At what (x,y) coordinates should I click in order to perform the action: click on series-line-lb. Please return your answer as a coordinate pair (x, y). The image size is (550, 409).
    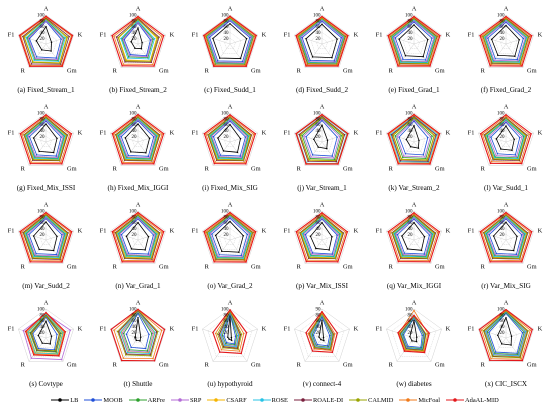
    Looking at the image, I should click on (505, 138).